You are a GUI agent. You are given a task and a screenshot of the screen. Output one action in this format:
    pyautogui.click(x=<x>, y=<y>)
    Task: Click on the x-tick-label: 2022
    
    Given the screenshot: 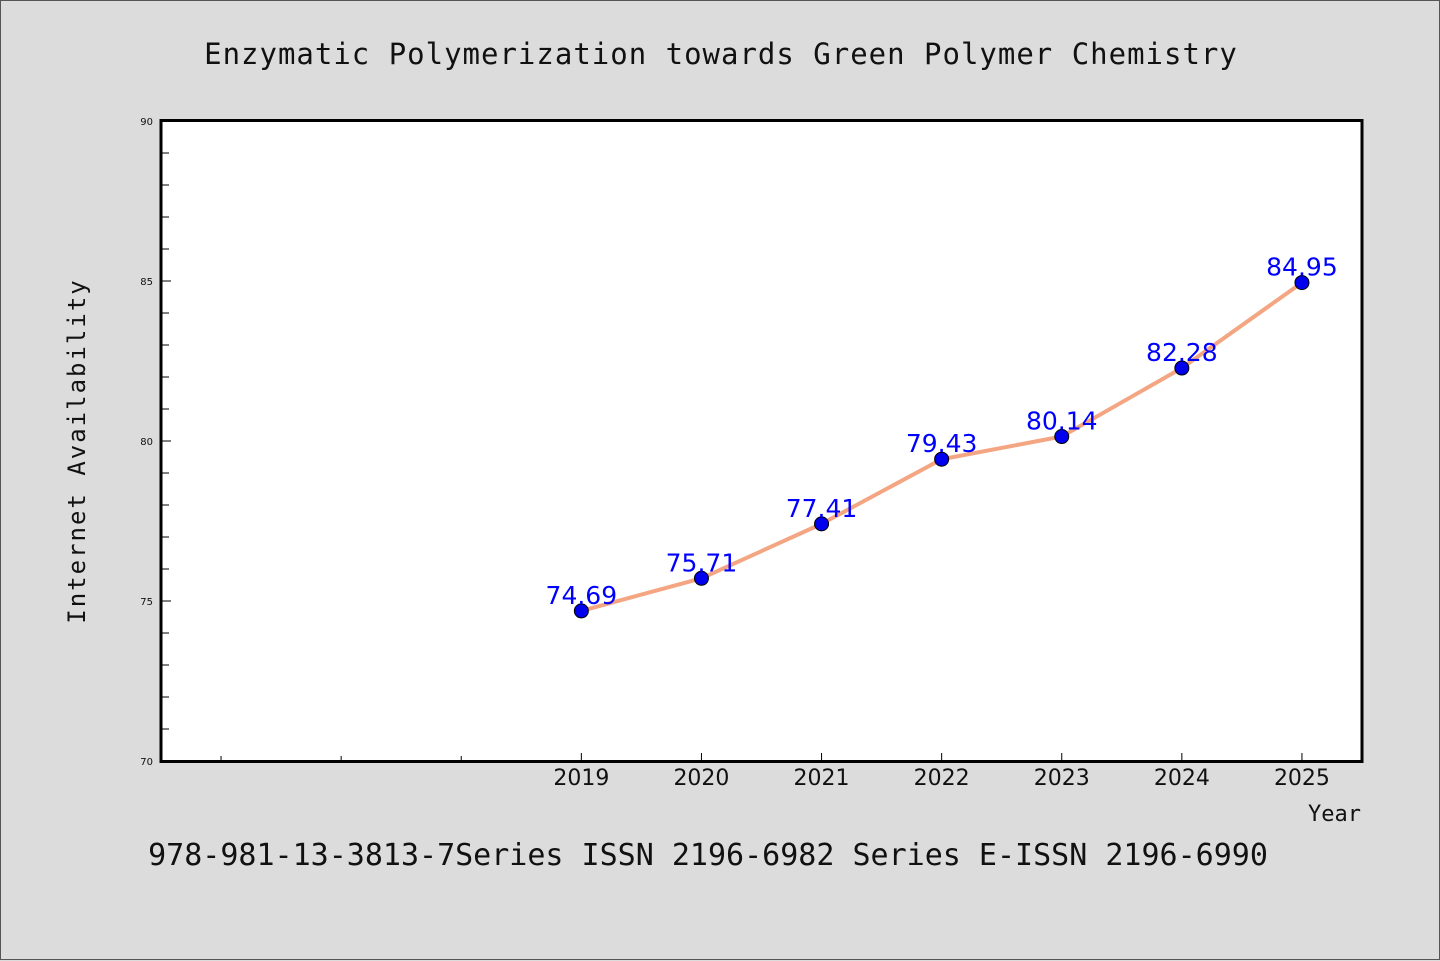 What is the action you would take?
    pyautogui.click(x=942, y=778)
    